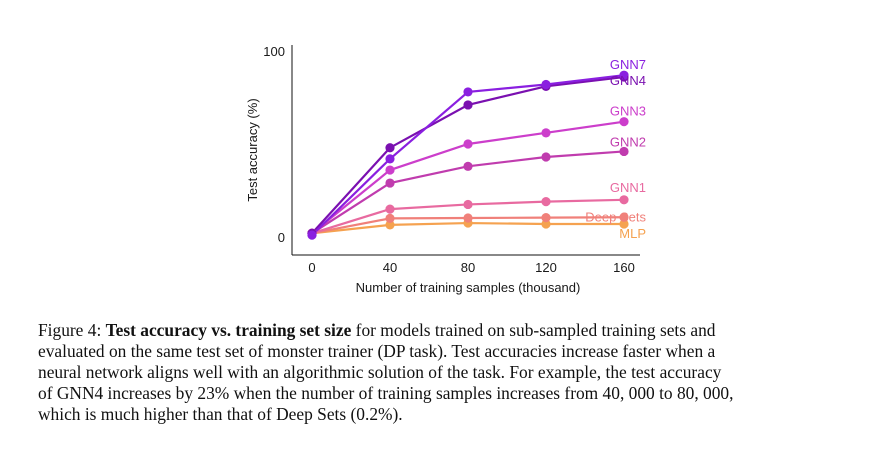 Image resolution: width=880 pixels, height=454 pixels. Describe the element at coordinates (628, 187) in the screenshot. I see `series-label-gnn1: GNN1` at that location.